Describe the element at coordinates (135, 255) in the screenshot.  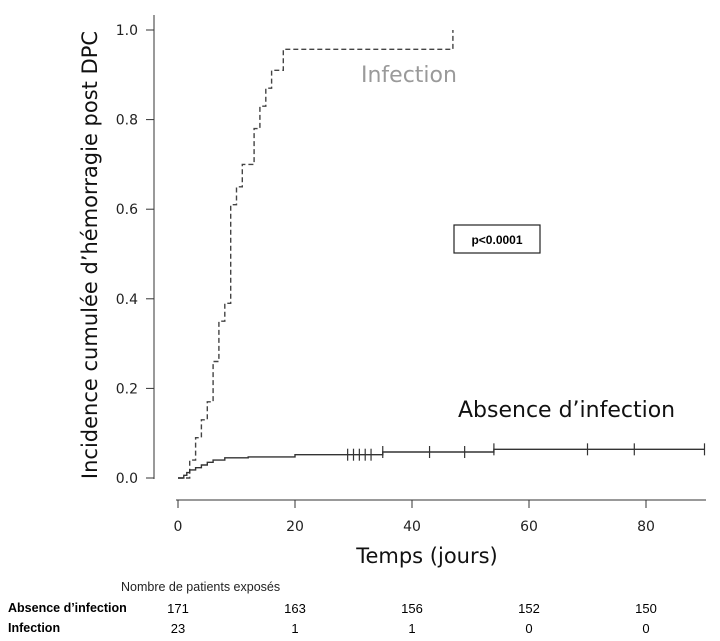
I see `y-ticks: 0.0 0.2 0.4 0.6 0.8 1.0` at that location.